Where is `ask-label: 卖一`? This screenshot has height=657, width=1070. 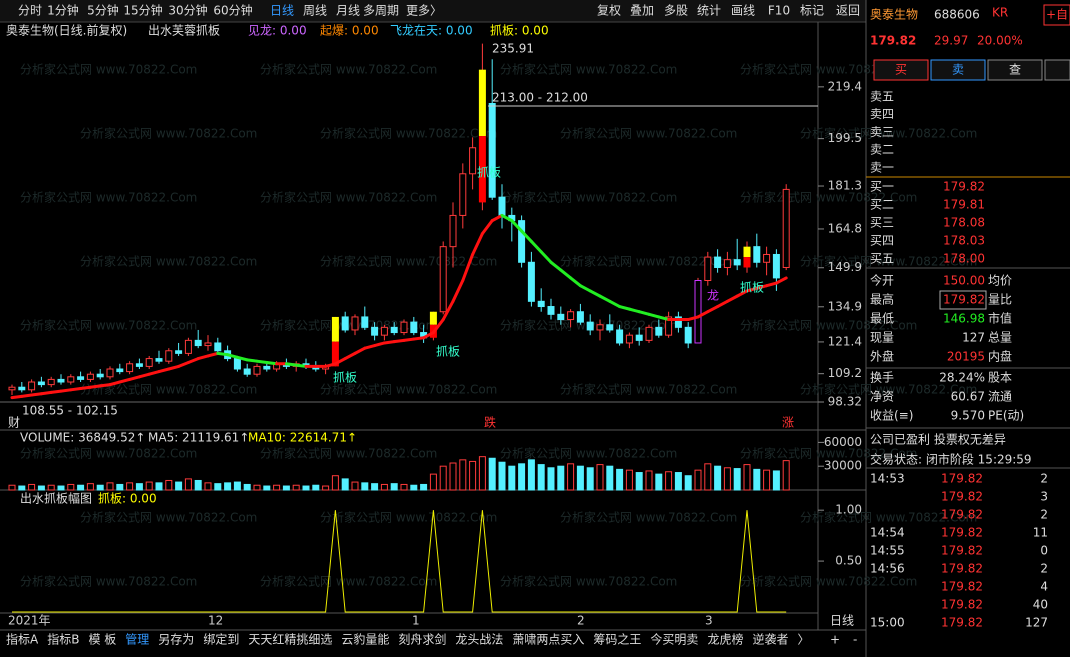
ask-label: 卖一 is located at coordinates (882, 167).